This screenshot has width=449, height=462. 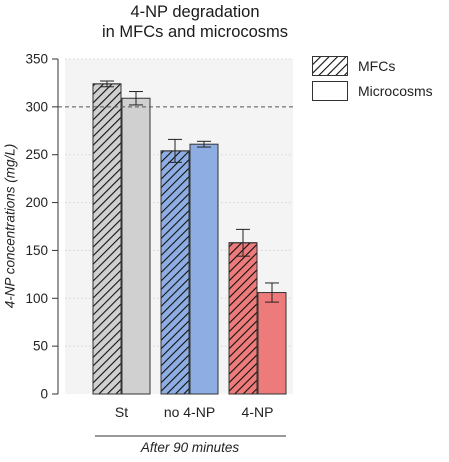 I want to click on legend-label-mfcs: MFCs, so click(x=377, y=66).